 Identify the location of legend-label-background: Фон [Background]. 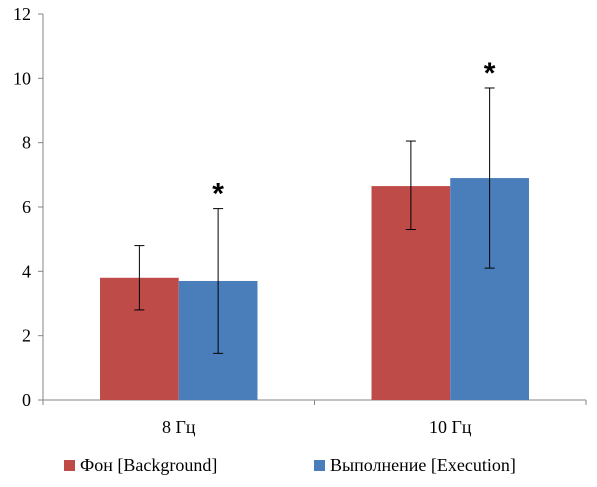
(149, 465).